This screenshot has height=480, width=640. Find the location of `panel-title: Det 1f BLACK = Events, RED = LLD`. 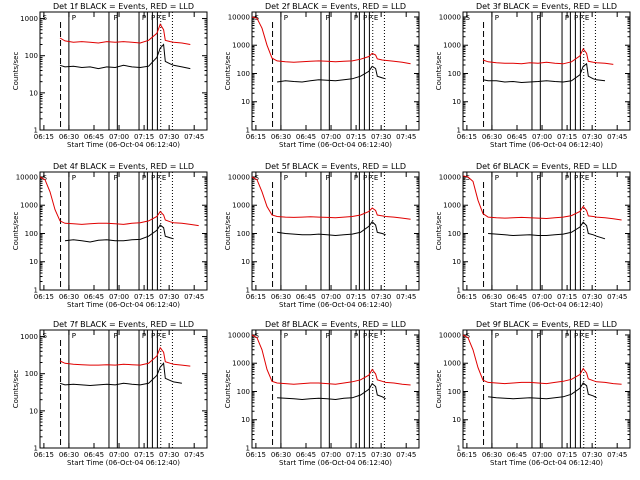

panel-title: Det 1f BLACK = Events, RED = LLD is located at coordinates (123, 6).